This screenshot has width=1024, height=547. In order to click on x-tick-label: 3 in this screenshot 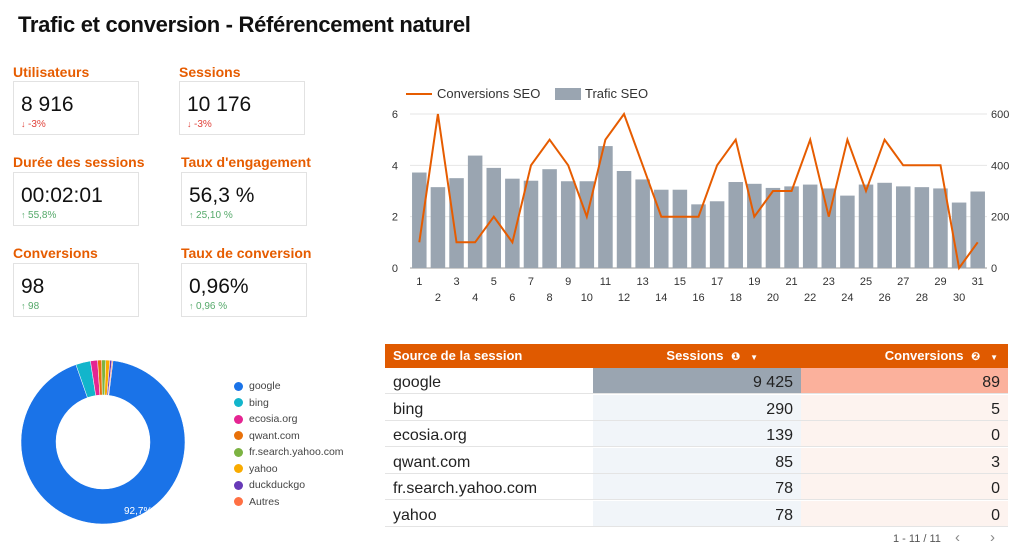, I will do `click(456, 282)`.